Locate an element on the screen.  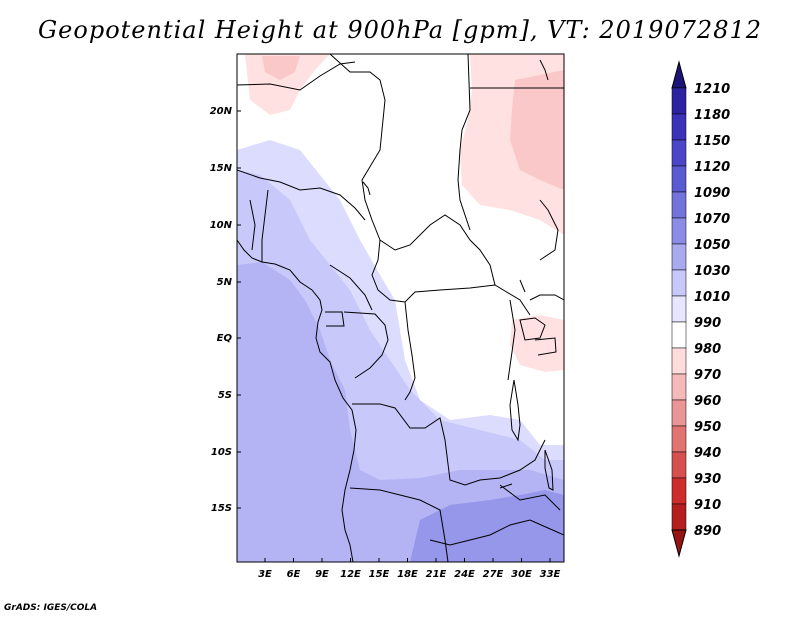
border-drc-angola is located at coordinates (416, 444).